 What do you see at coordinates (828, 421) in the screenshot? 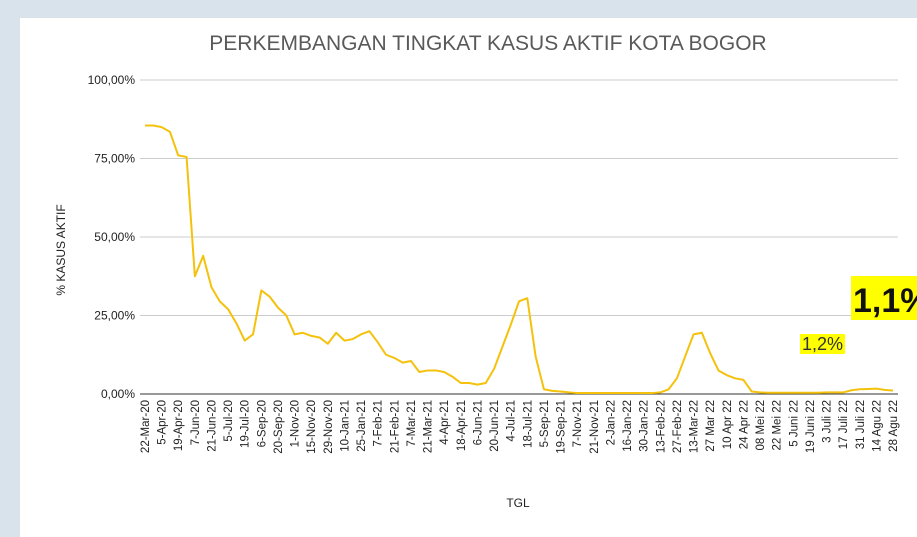
I see `x-tick-label: 3 Juli 22` at bounding box center [828, 421].